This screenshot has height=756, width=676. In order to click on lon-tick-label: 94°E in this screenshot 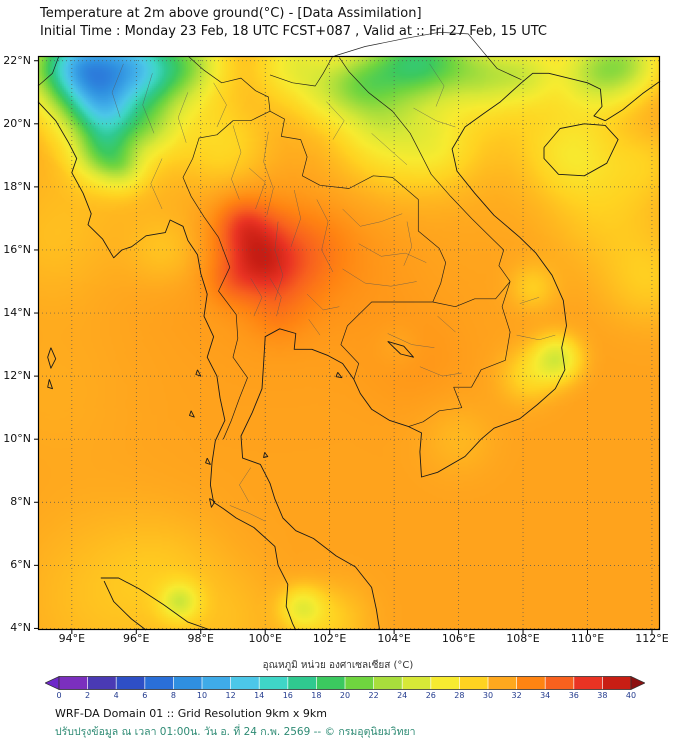, I will do `click(72, 638)`.